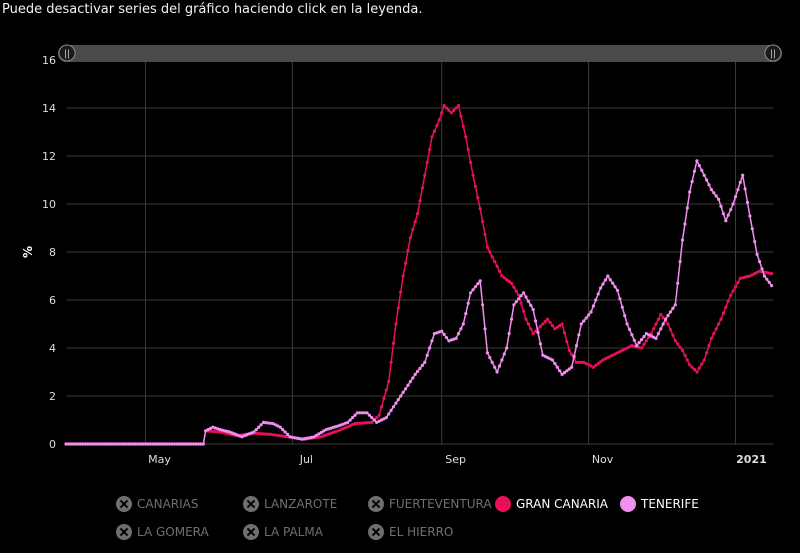  What do you see at coordinates (420, 53) in the screenshot?
I see `navigator-track` at bounding box center [420, 53].